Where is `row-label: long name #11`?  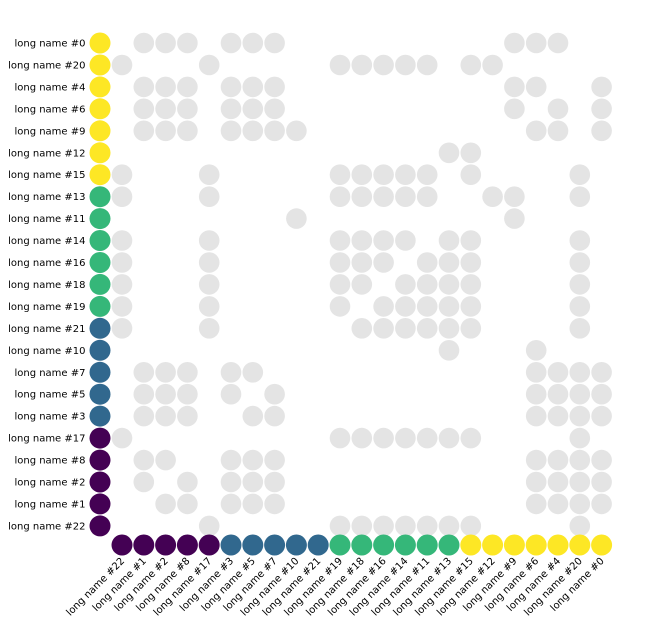
row-label: long name #11 is located at coordinates (46, 219).